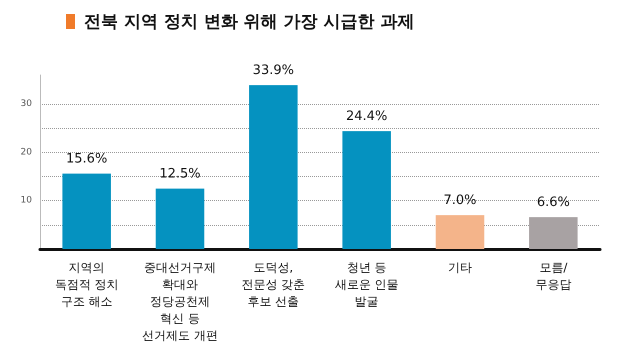 This screenshot has width=640, height=349. Describe the element at coordinates (180, 174) in the screenshot. I see `data-label: 12.5%` at that location.